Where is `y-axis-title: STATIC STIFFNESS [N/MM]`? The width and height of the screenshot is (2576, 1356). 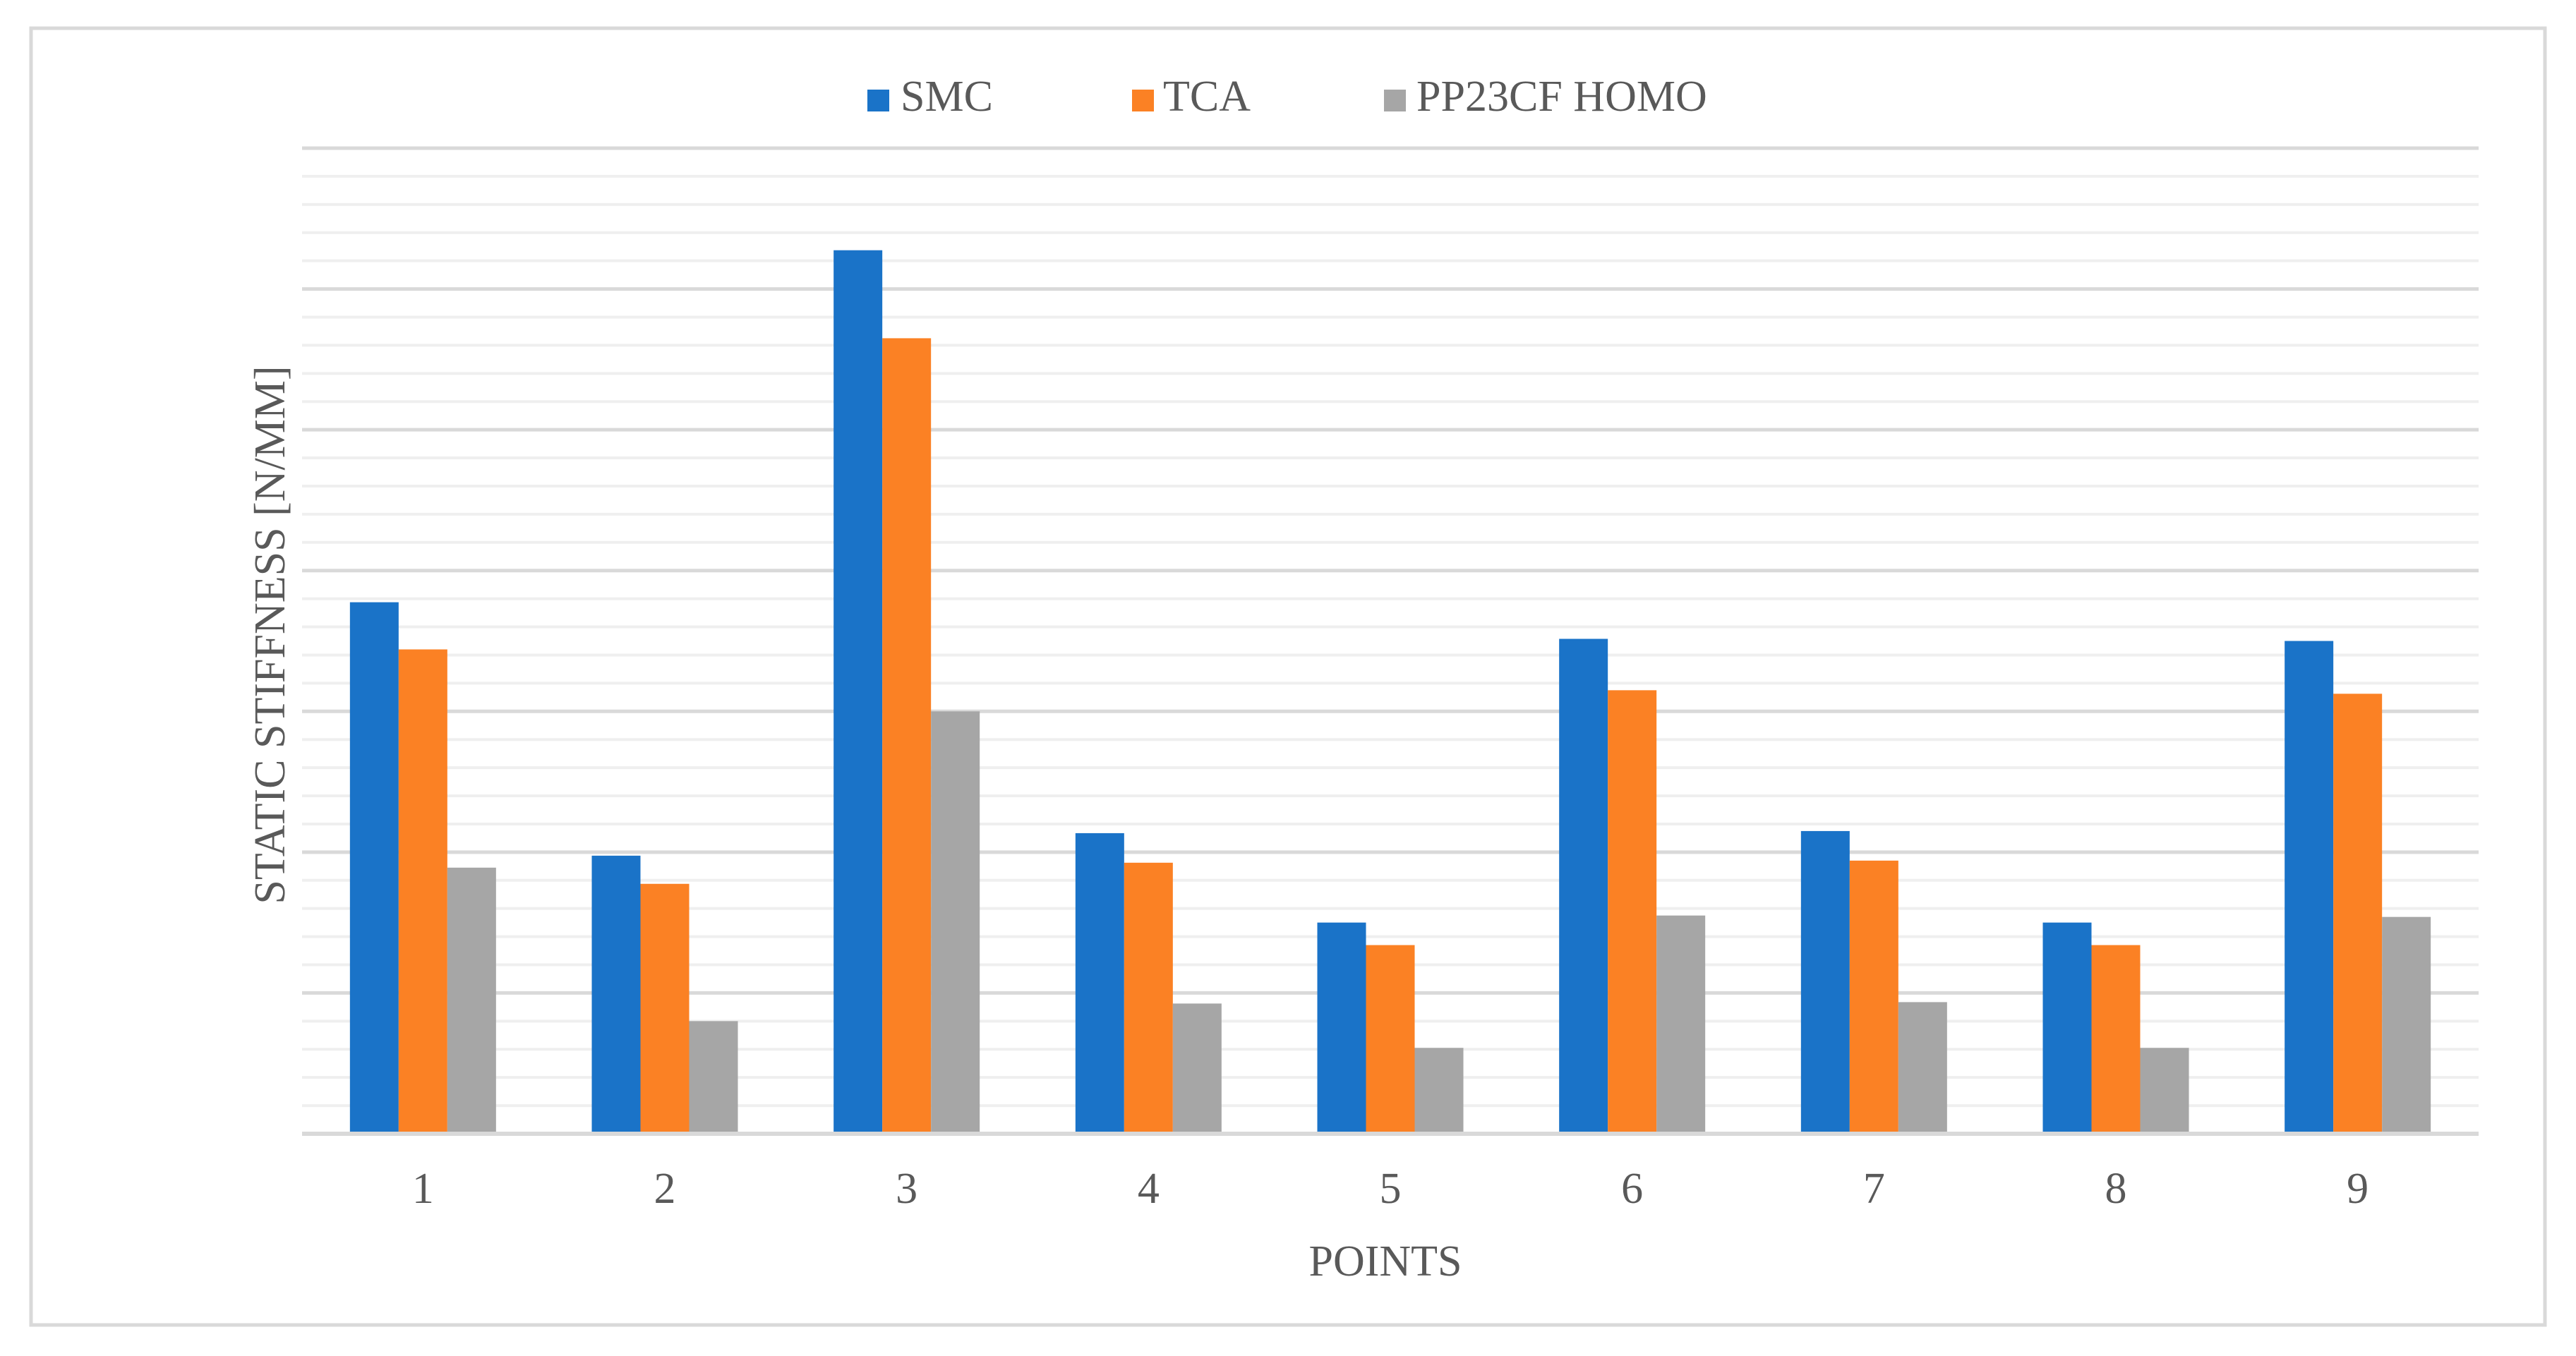 y-axis-title: STATIC STIFFNESS [N/MM] is located at coordinates (270, 634).